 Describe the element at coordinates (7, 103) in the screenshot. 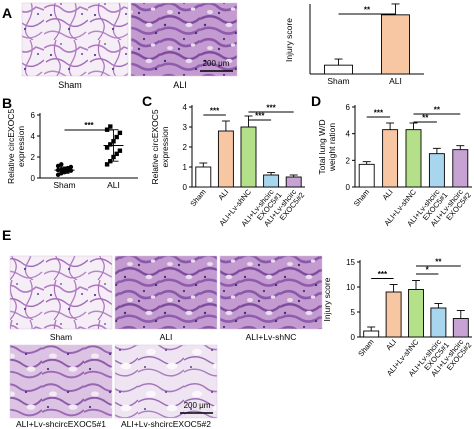

I see `panel-letter-b: B` at that location.